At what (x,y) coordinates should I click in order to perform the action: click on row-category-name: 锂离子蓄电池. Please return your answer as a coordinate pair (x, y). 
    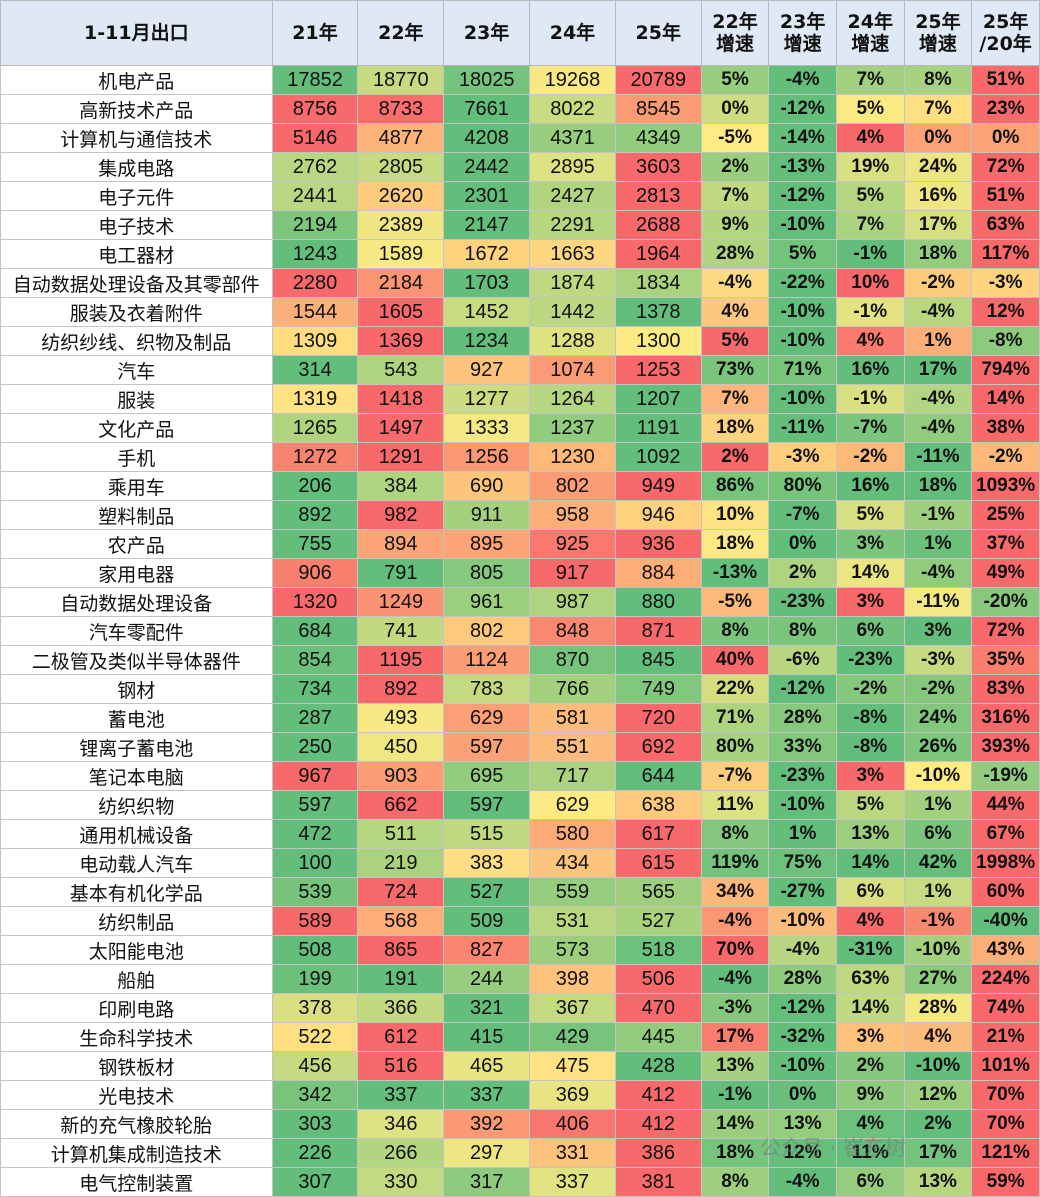
    Looking at the image, I should click on (136, 747).